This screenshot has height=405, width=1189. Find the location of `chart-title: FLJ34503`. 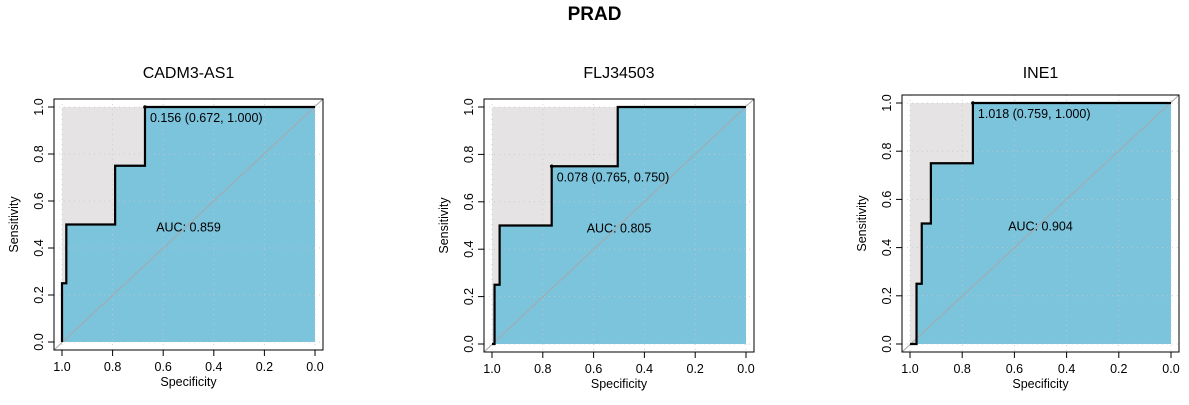

chart-title: FLJ34503 is located at coordinates (618, 73).